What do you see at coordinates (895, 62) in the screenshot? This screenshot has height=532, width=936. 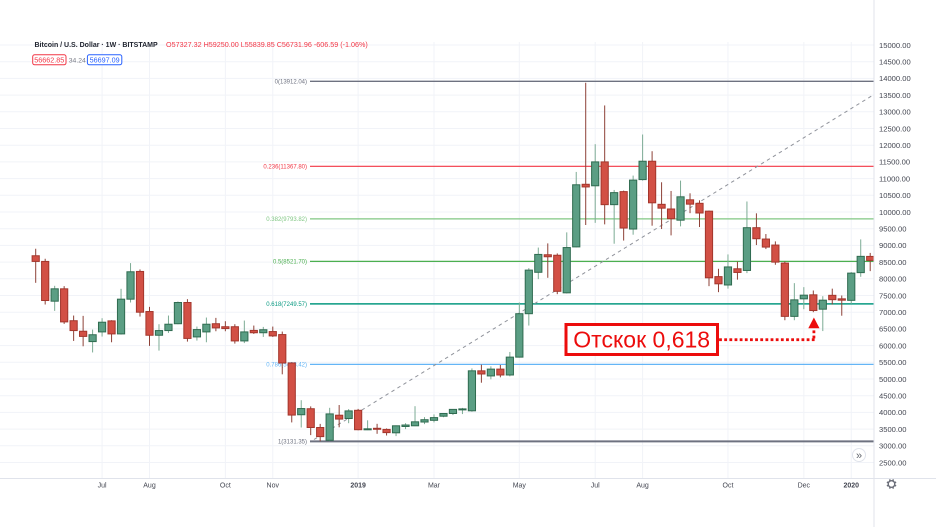 I see `svg-text: 14500.00` at bounding box center [895, 62].